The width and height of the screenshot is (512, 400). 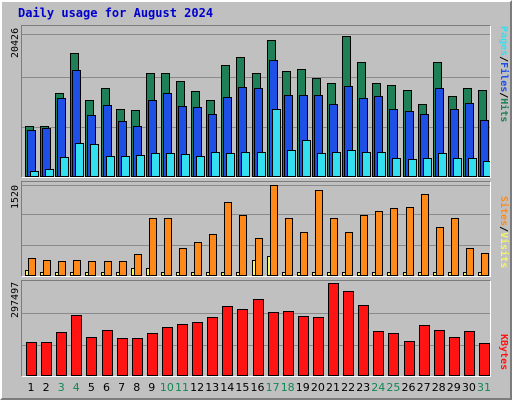 What do you see at coordinates (256, 214) in the screenshot?
I see `gridline` at bounding box center [256, 214].